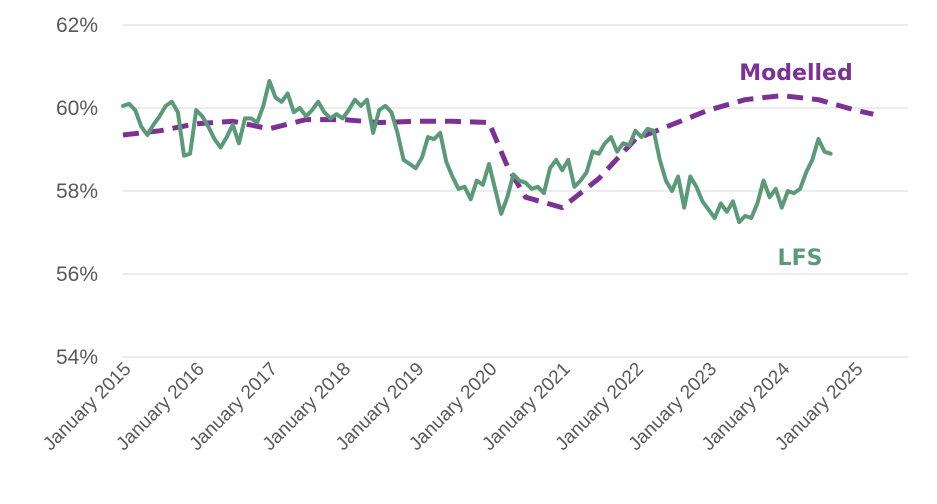 The width and height of the screenshot is (937, 504). Describe the element at coordinates (77, 108) in the screenshot. I see `y-tick-label: 60%` at that location.